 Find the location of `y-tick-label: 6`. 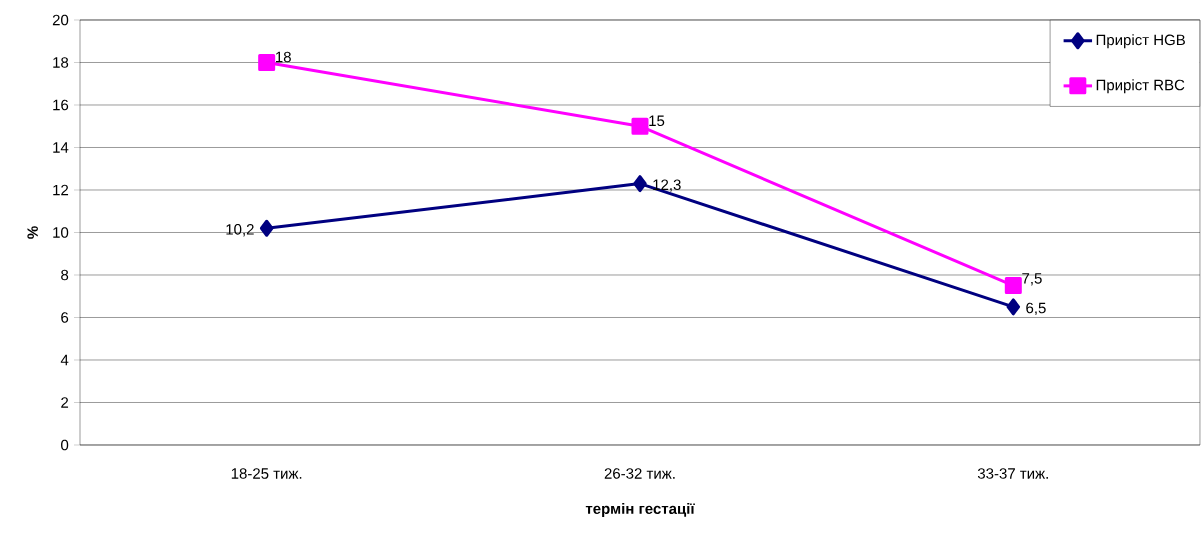

y-tick-label: 6 is located at coordinates (65, 317).